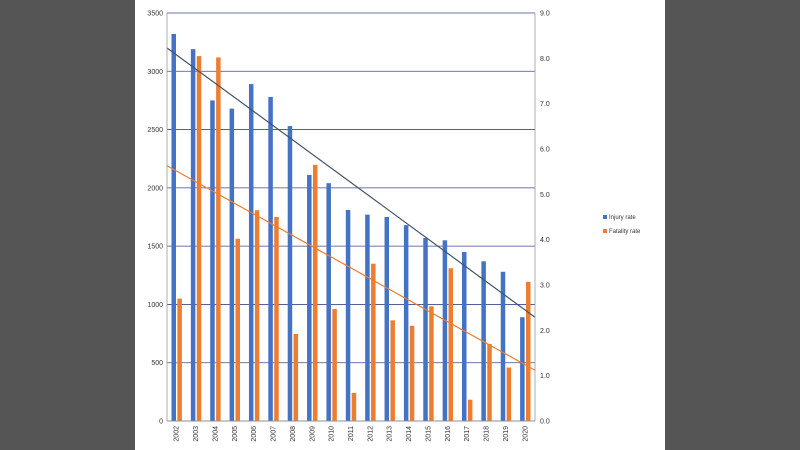 The width and height of the screenshot is (800, 450). What do you see at coordinates (545, 195) in the screenshot?
I see `y-right-tick-label: 5.0` at bounding box center [545, 195].